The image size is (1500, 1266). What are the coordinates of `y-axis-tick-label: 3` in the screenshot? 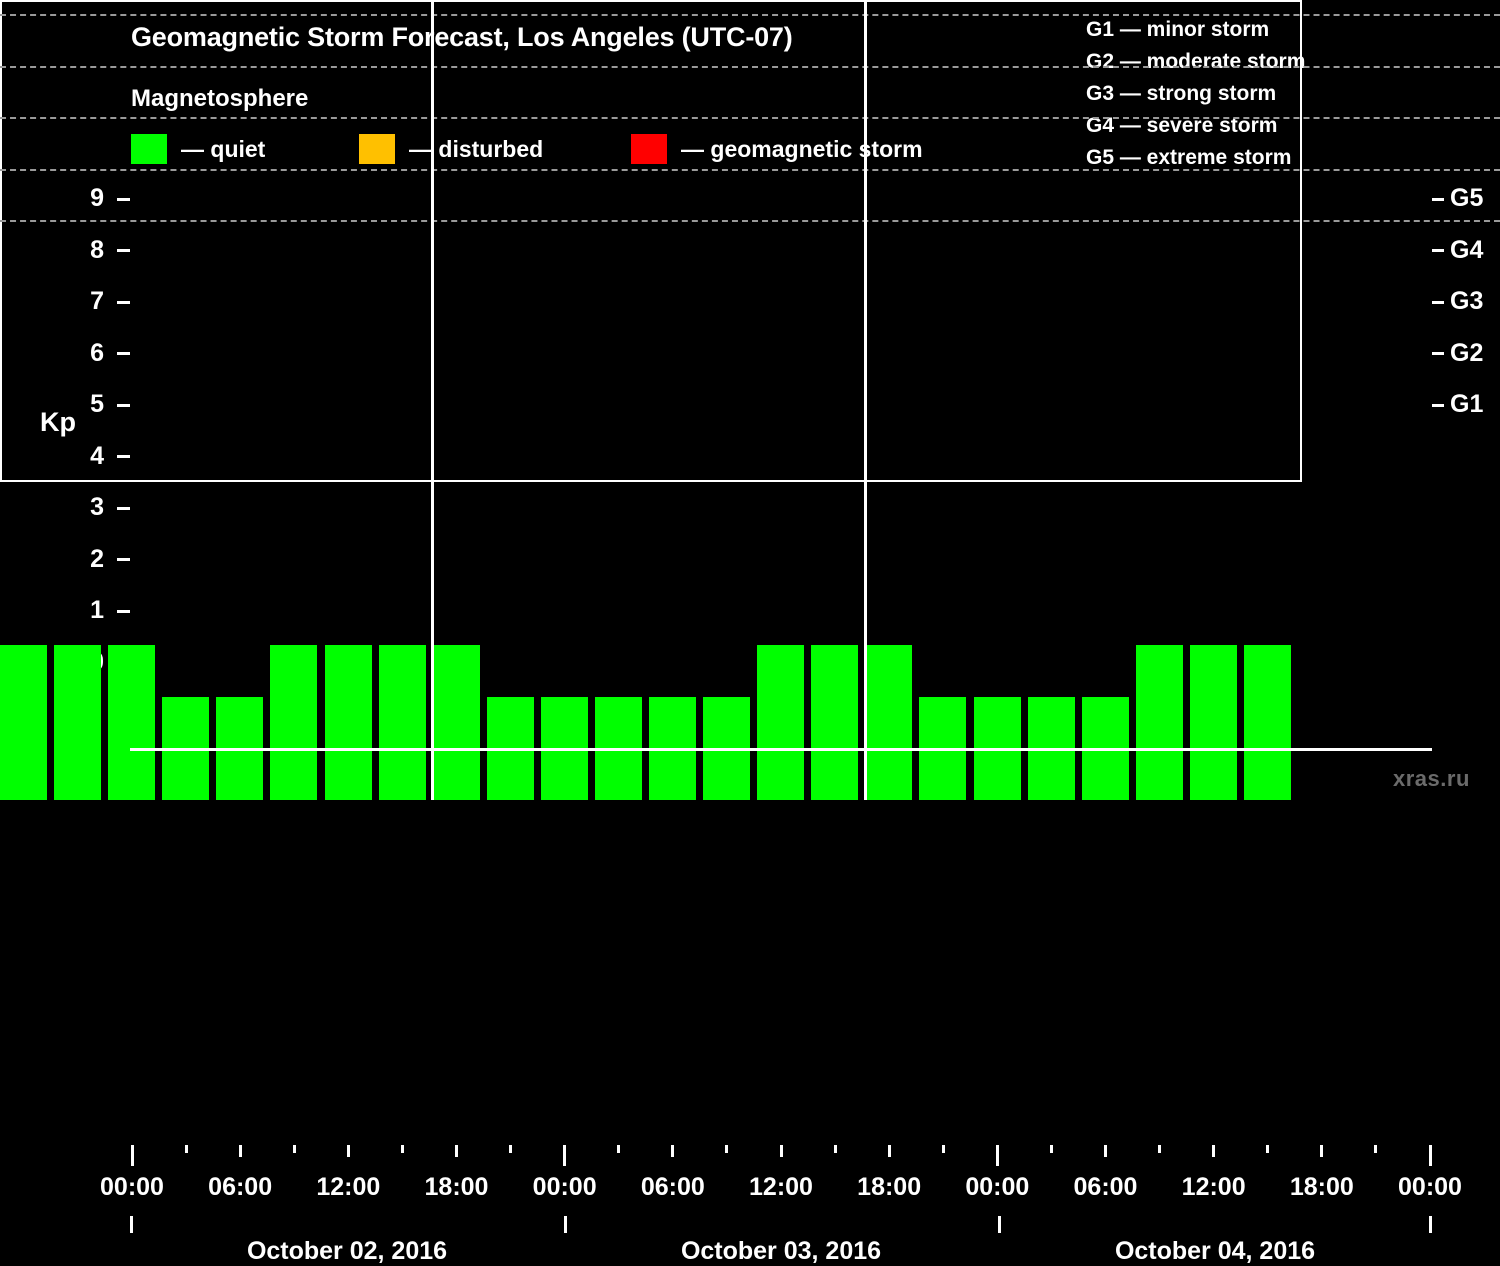 It's located at (97, 507).